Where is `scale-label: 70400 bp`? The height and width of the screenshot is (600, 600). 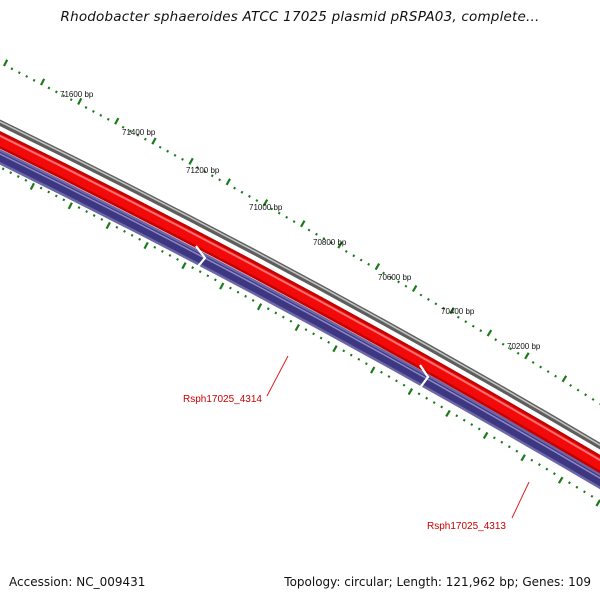 scale-label: 70400 bp is located at coordinates (458, 311).